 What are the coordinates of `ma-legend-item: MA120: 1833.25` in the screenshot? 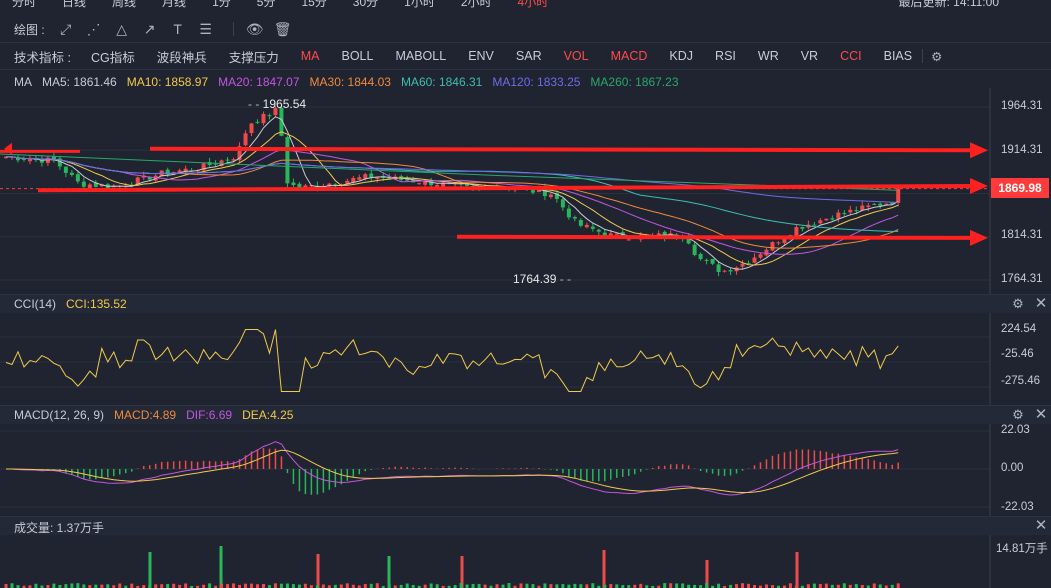 It's located at (536, 82).